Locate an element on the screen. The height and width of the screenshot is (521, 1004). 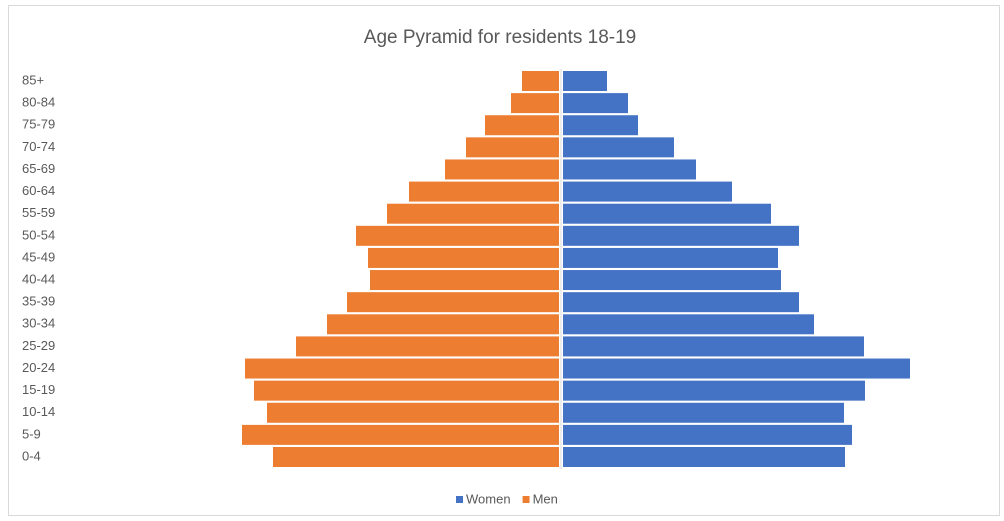
y-tick-label: 65-69 is located at coordinates (38, 168).